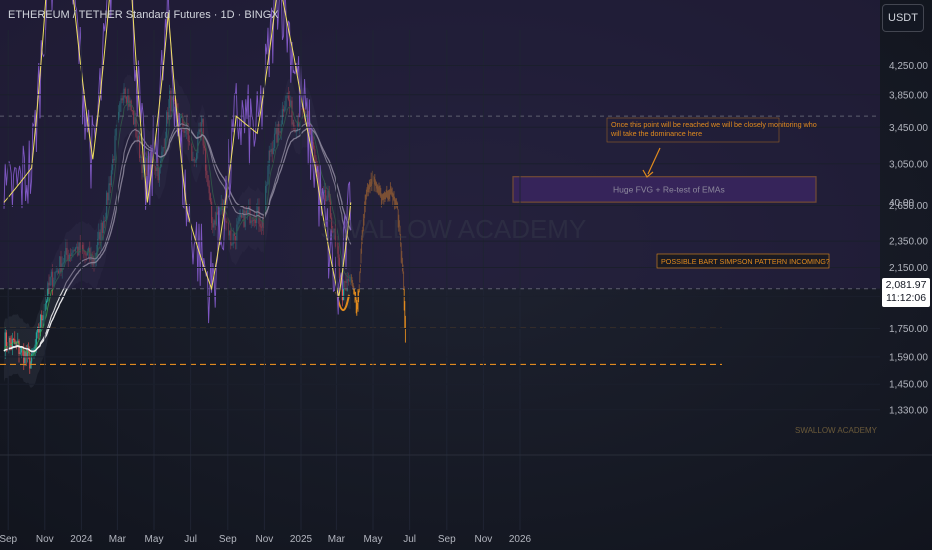  Describe the element at coordinates (908, 268) in the screenshot. I see `y-tick-label: 2,150.00` at that location.